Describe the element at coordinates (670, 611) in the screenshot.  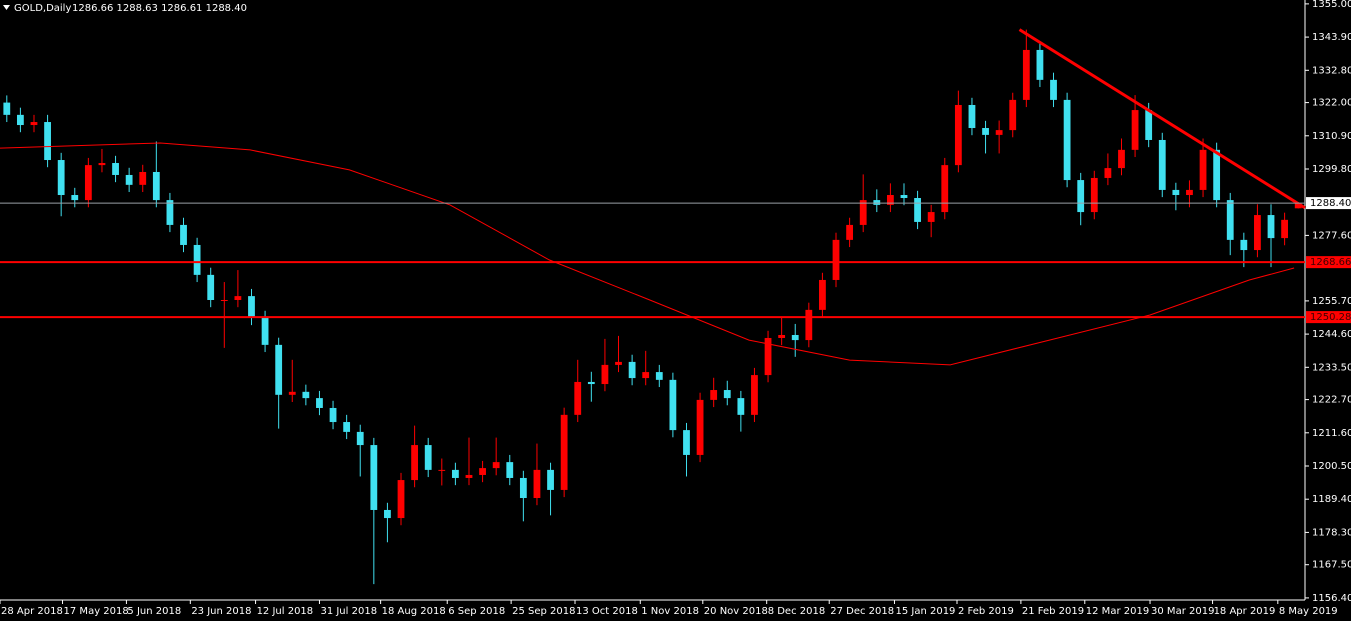
I see `x-tick-label: 1 Nov 2018` at that location.